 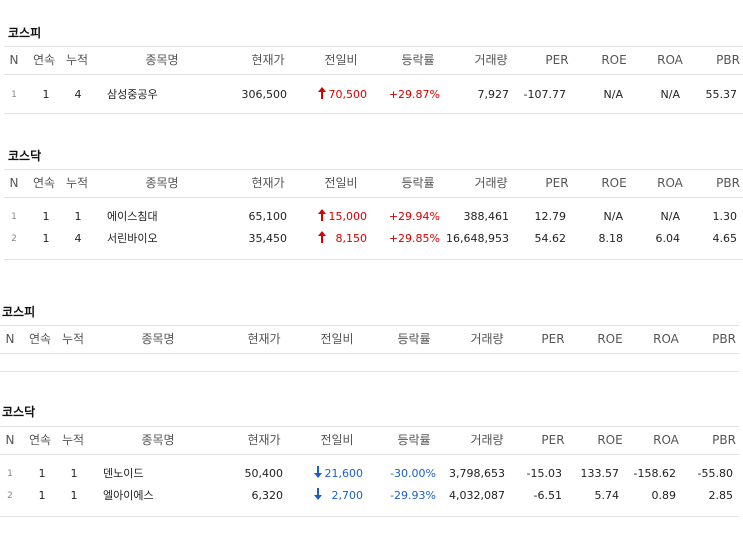 I want to click on cell: 5.74, so click(x=607, y=495).